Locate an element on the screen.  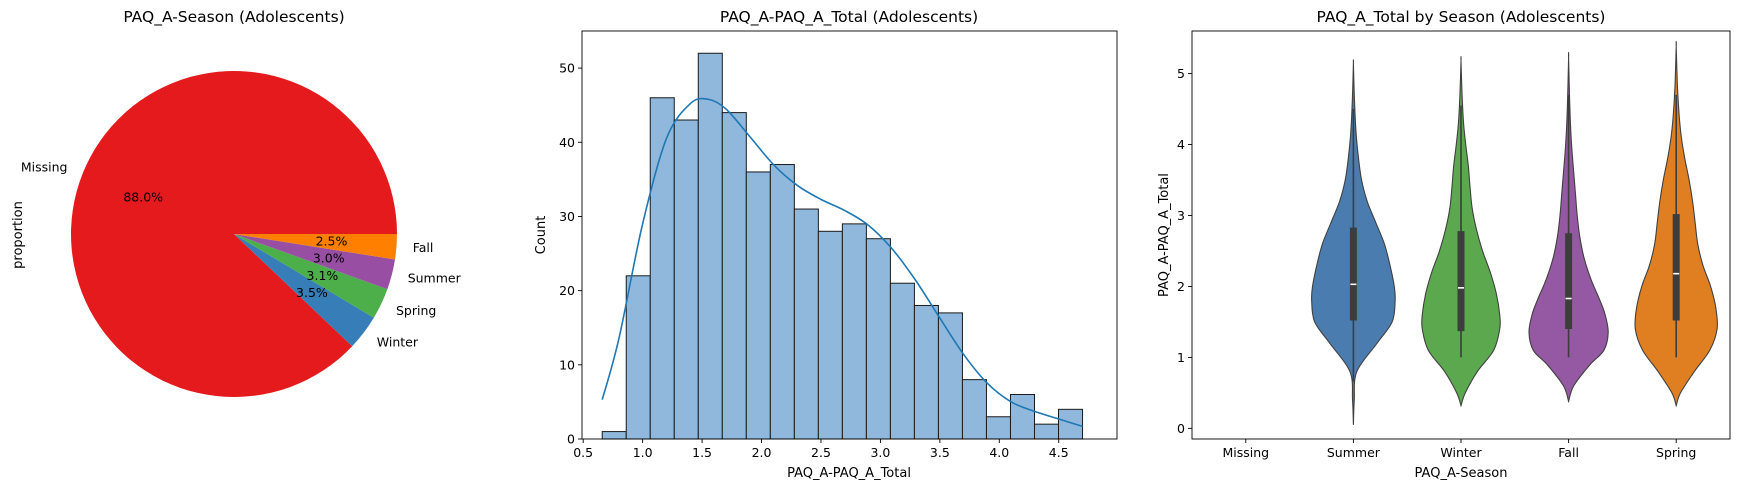
histogram-x-tick-label: 2.5 is located at coordinates (821, 452).